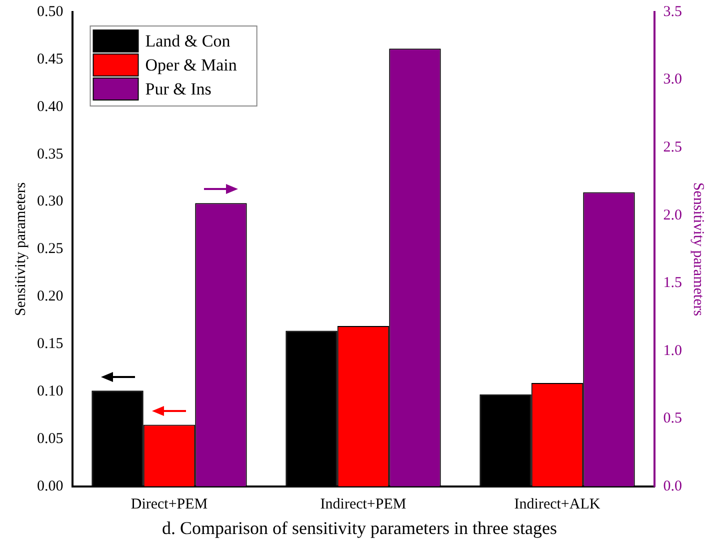 The image size is (719, 544). I want to click on y2-tick-label: 0.5, so click(672, 418).